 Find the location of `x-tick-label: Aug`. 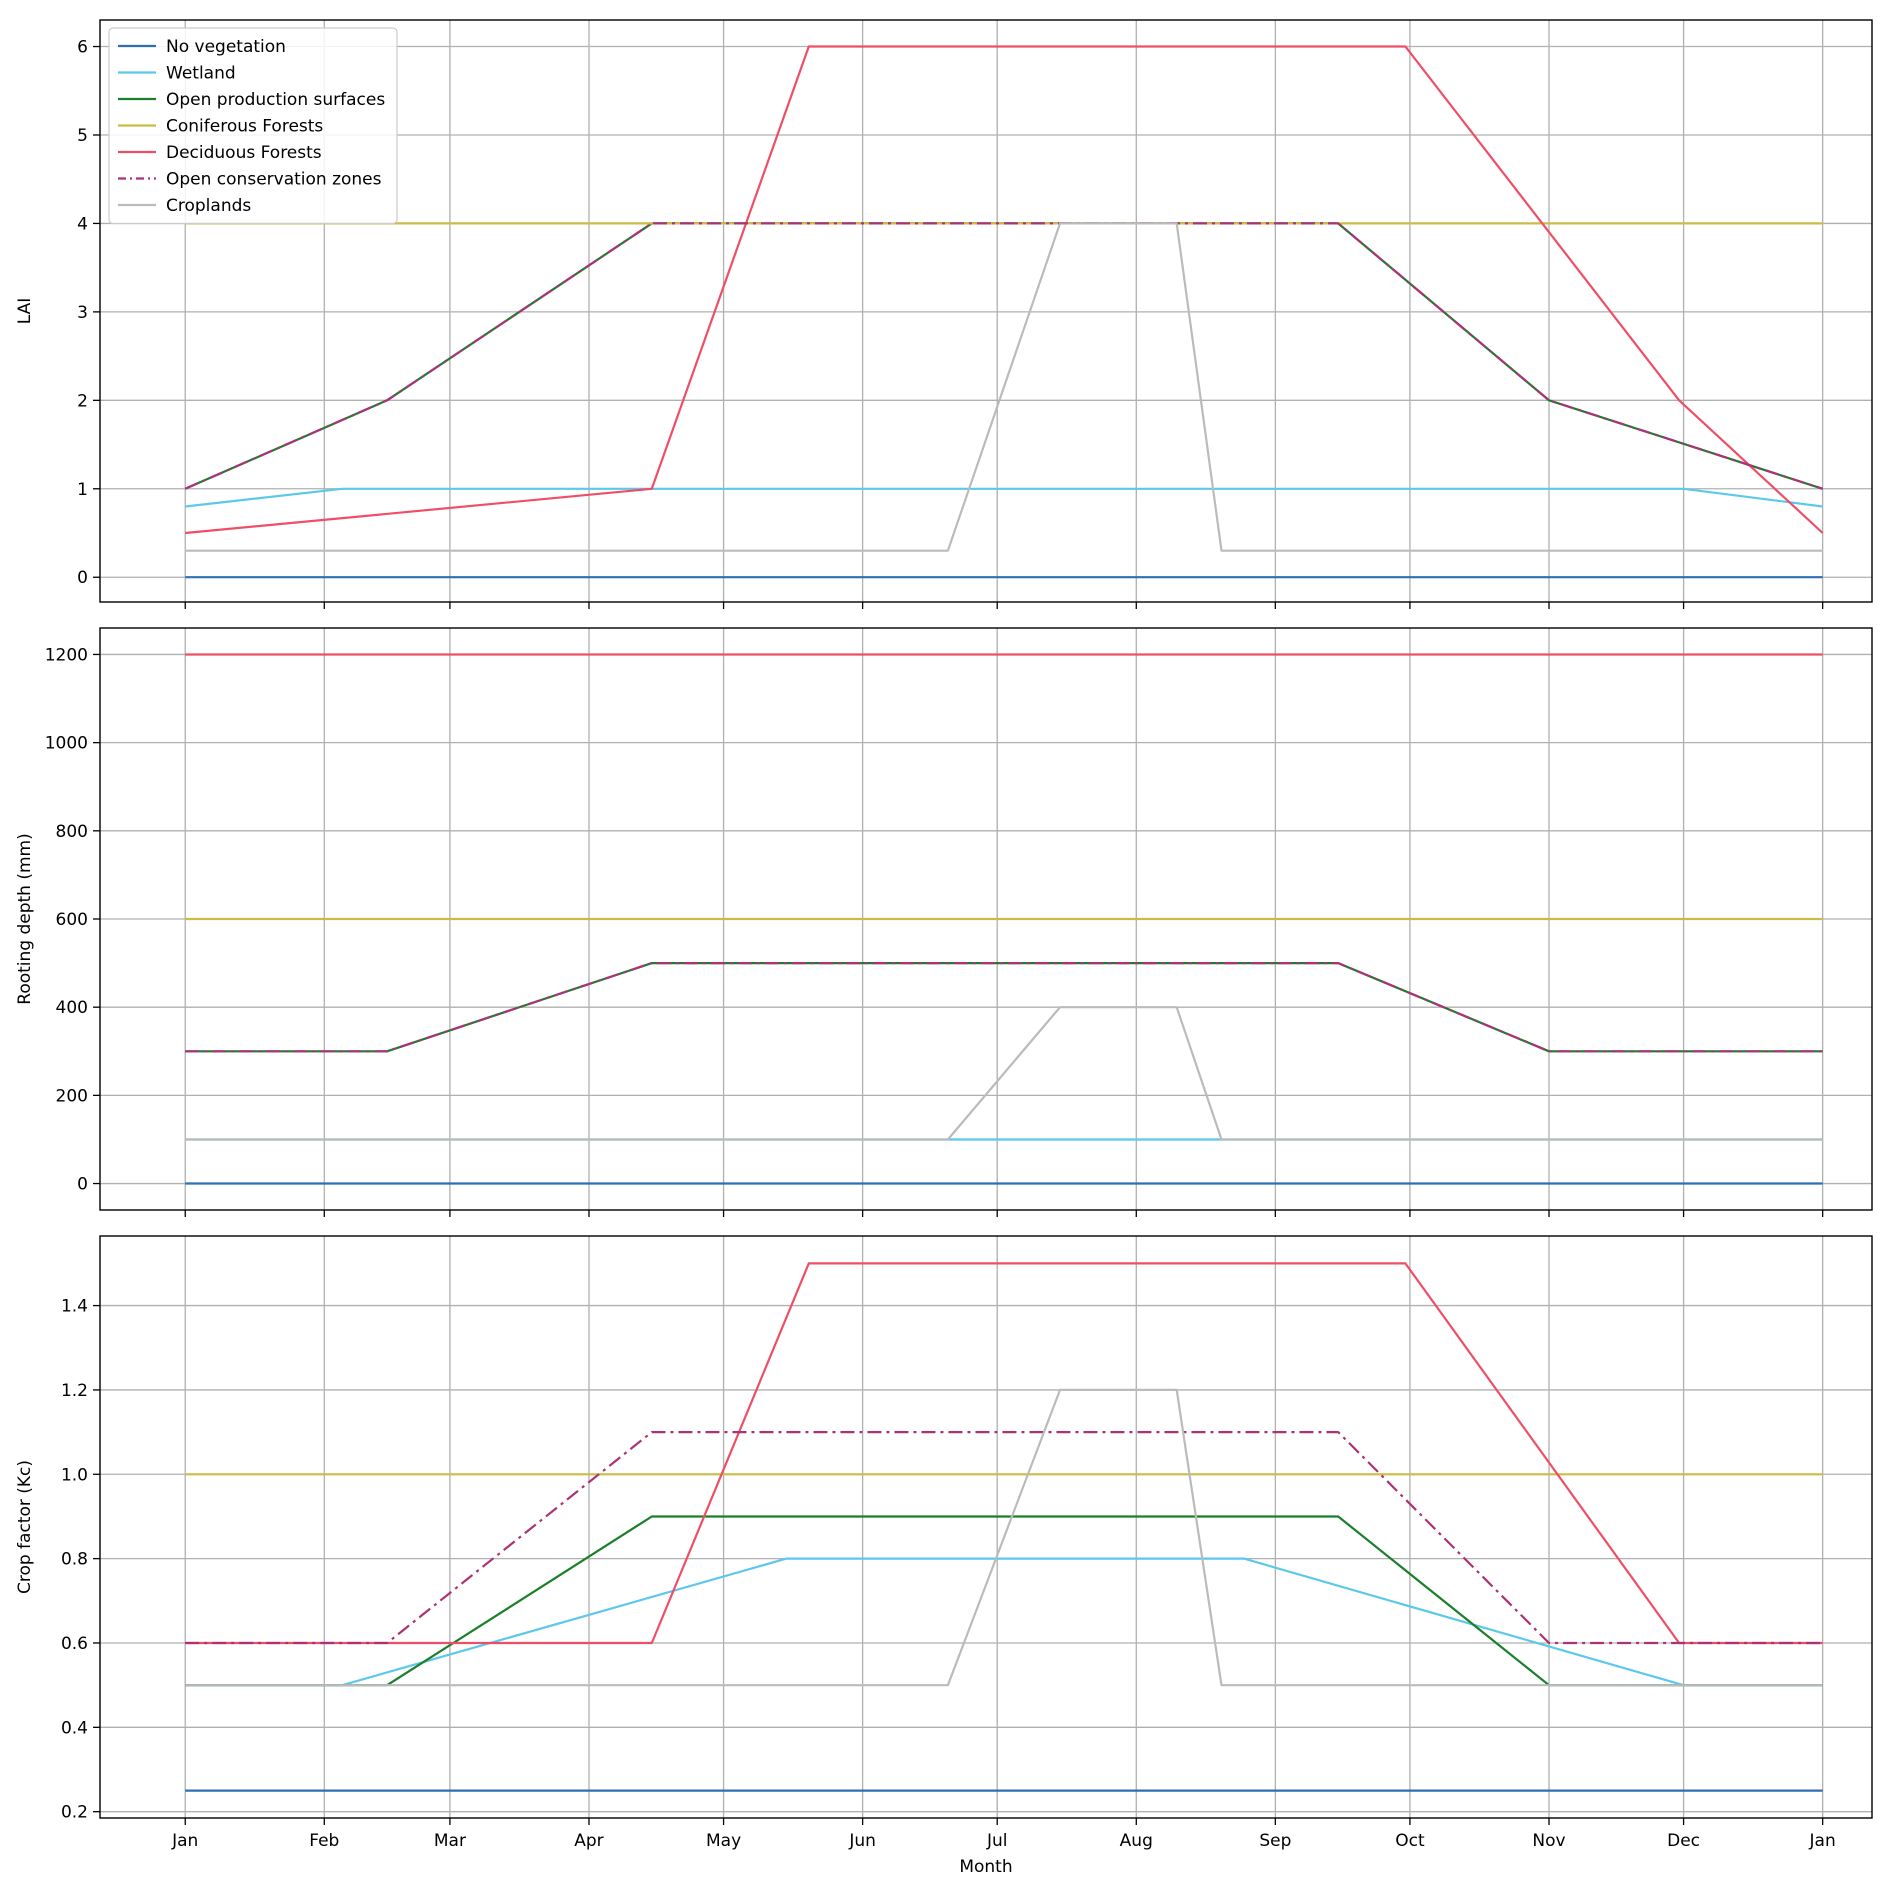

x-tick-label: Aug is located at coordinates (1136, 1841).